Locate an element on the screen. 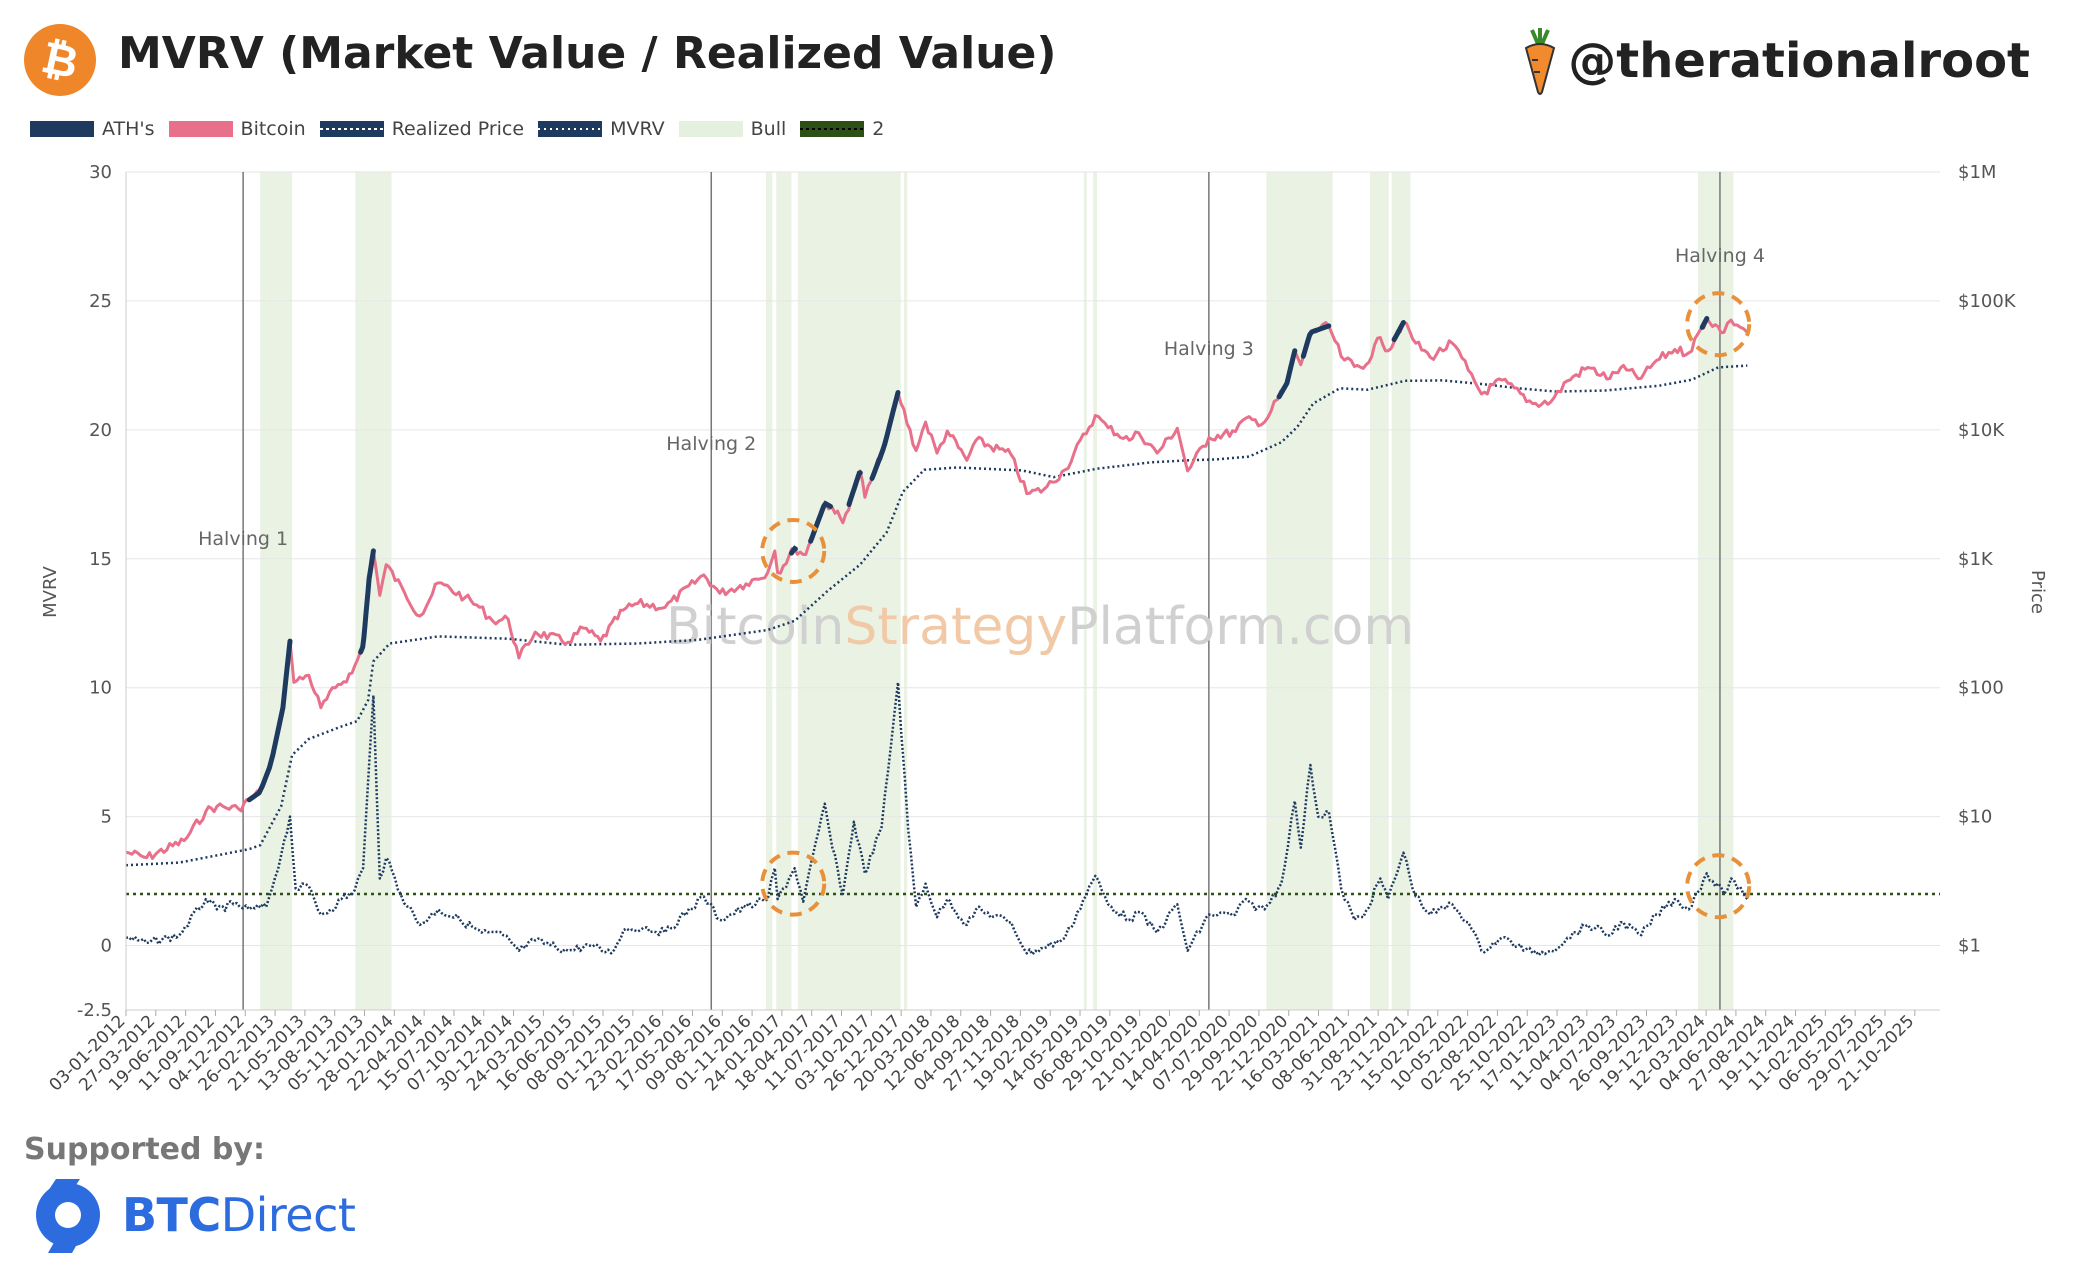 The height and width of the screenshot is (1280, 2080). watermark-part-1: Bitcoin is located at coordinates (755, 627).